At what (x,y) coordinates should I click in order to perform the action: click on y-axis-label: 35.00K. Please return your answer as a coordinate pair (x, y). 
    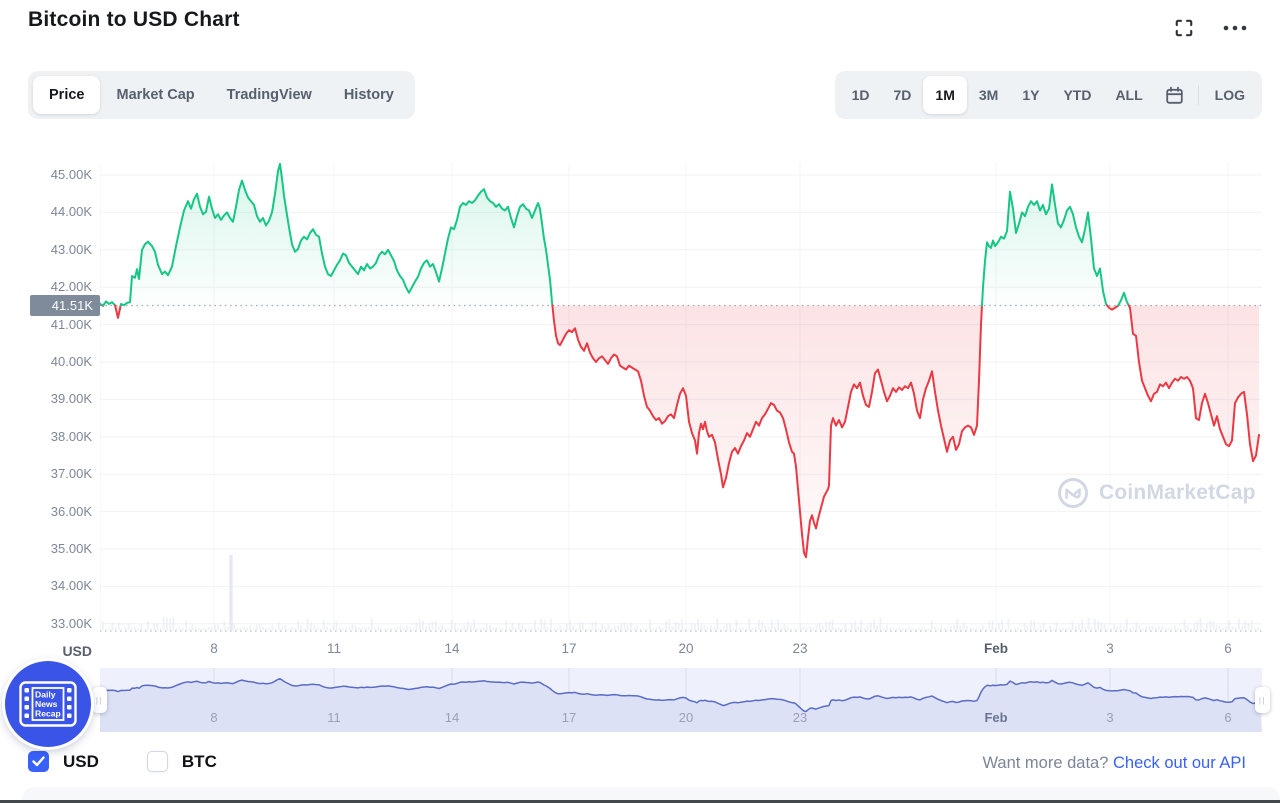
    Looking at the image, I should click on (71, 548).